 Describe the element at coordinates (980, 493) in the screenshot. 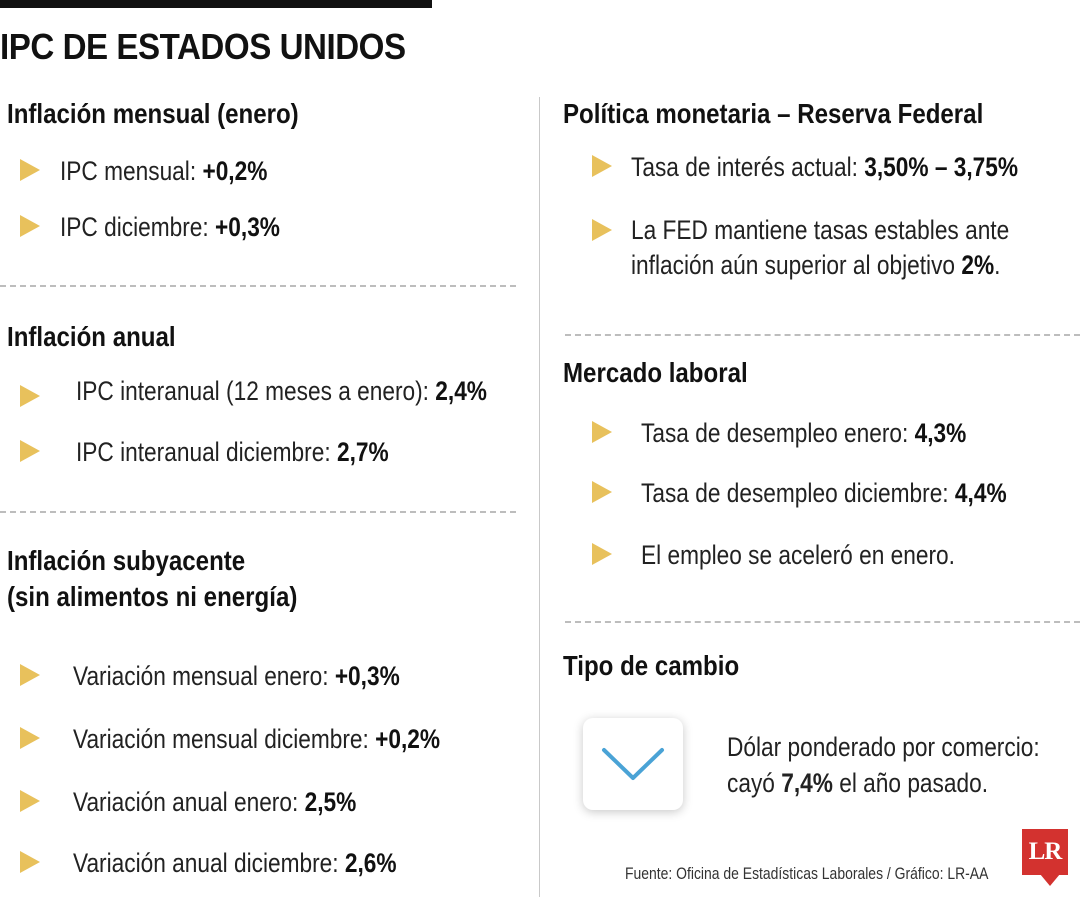

I see `item-value: 4,4%` at that location.